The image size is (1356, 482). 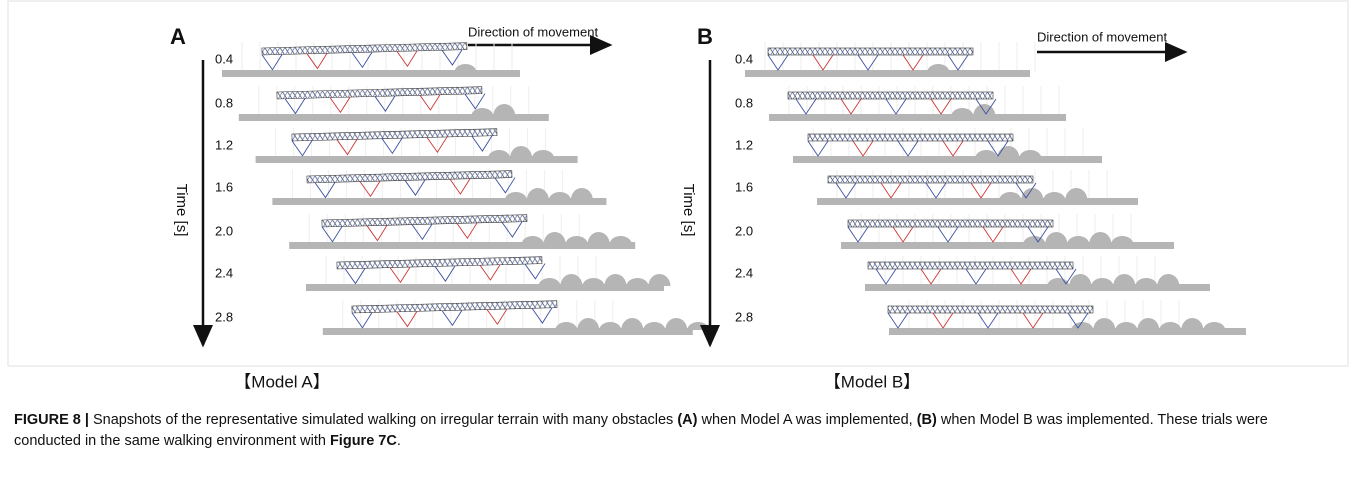 I want to click on time-label: 2.0, so click(x=224, y=230).